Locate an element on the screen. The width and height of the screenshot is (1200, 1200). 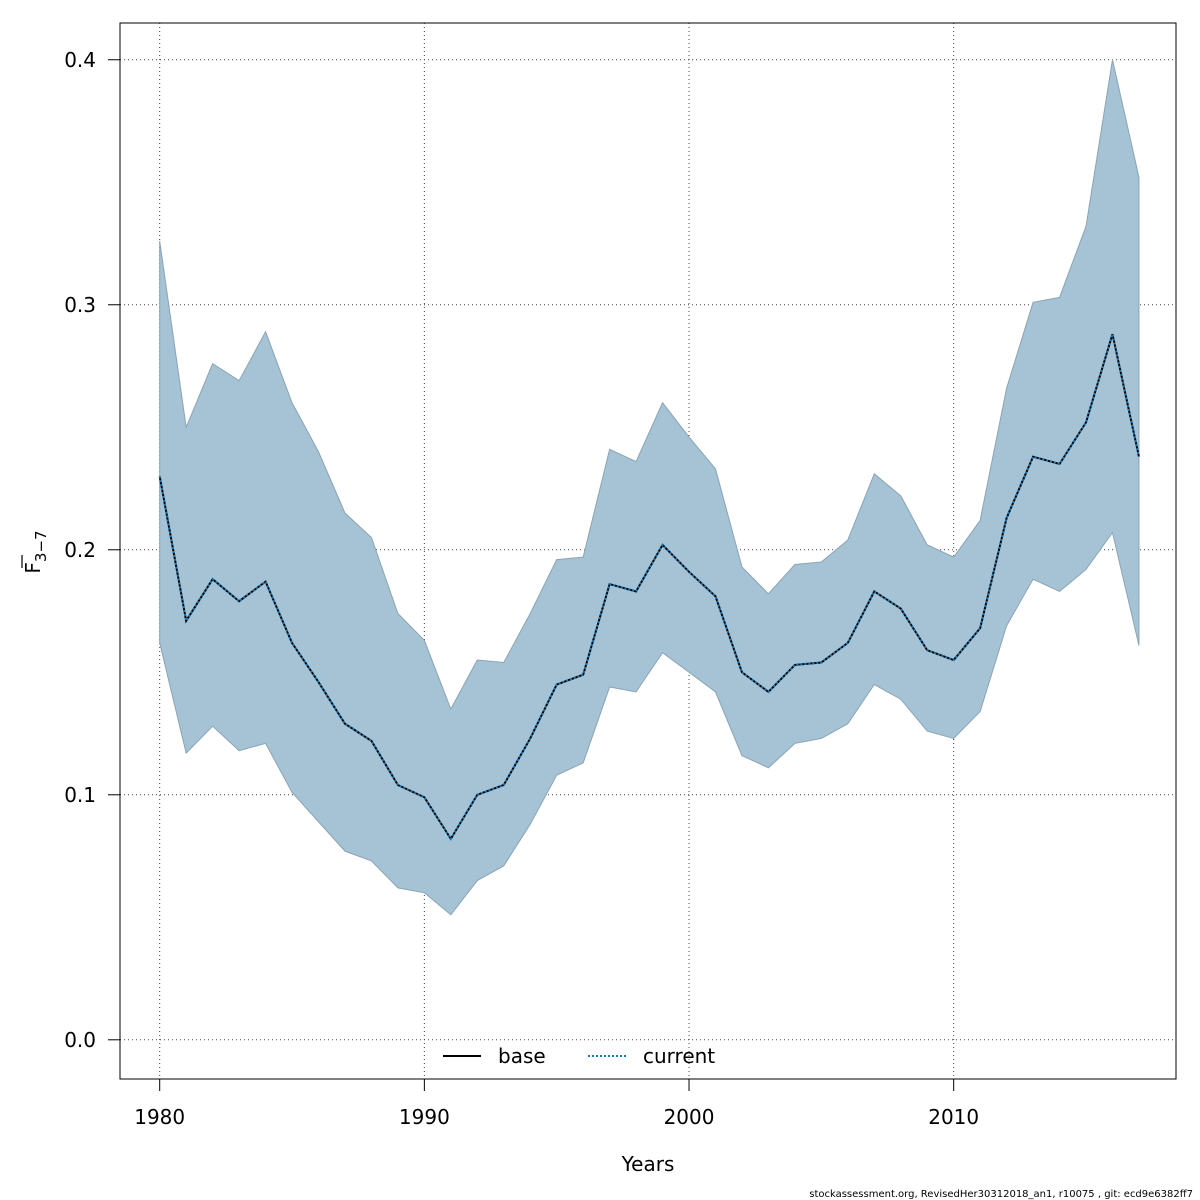
y-tick-label: 0.1 is located at coordinates (80, 795).